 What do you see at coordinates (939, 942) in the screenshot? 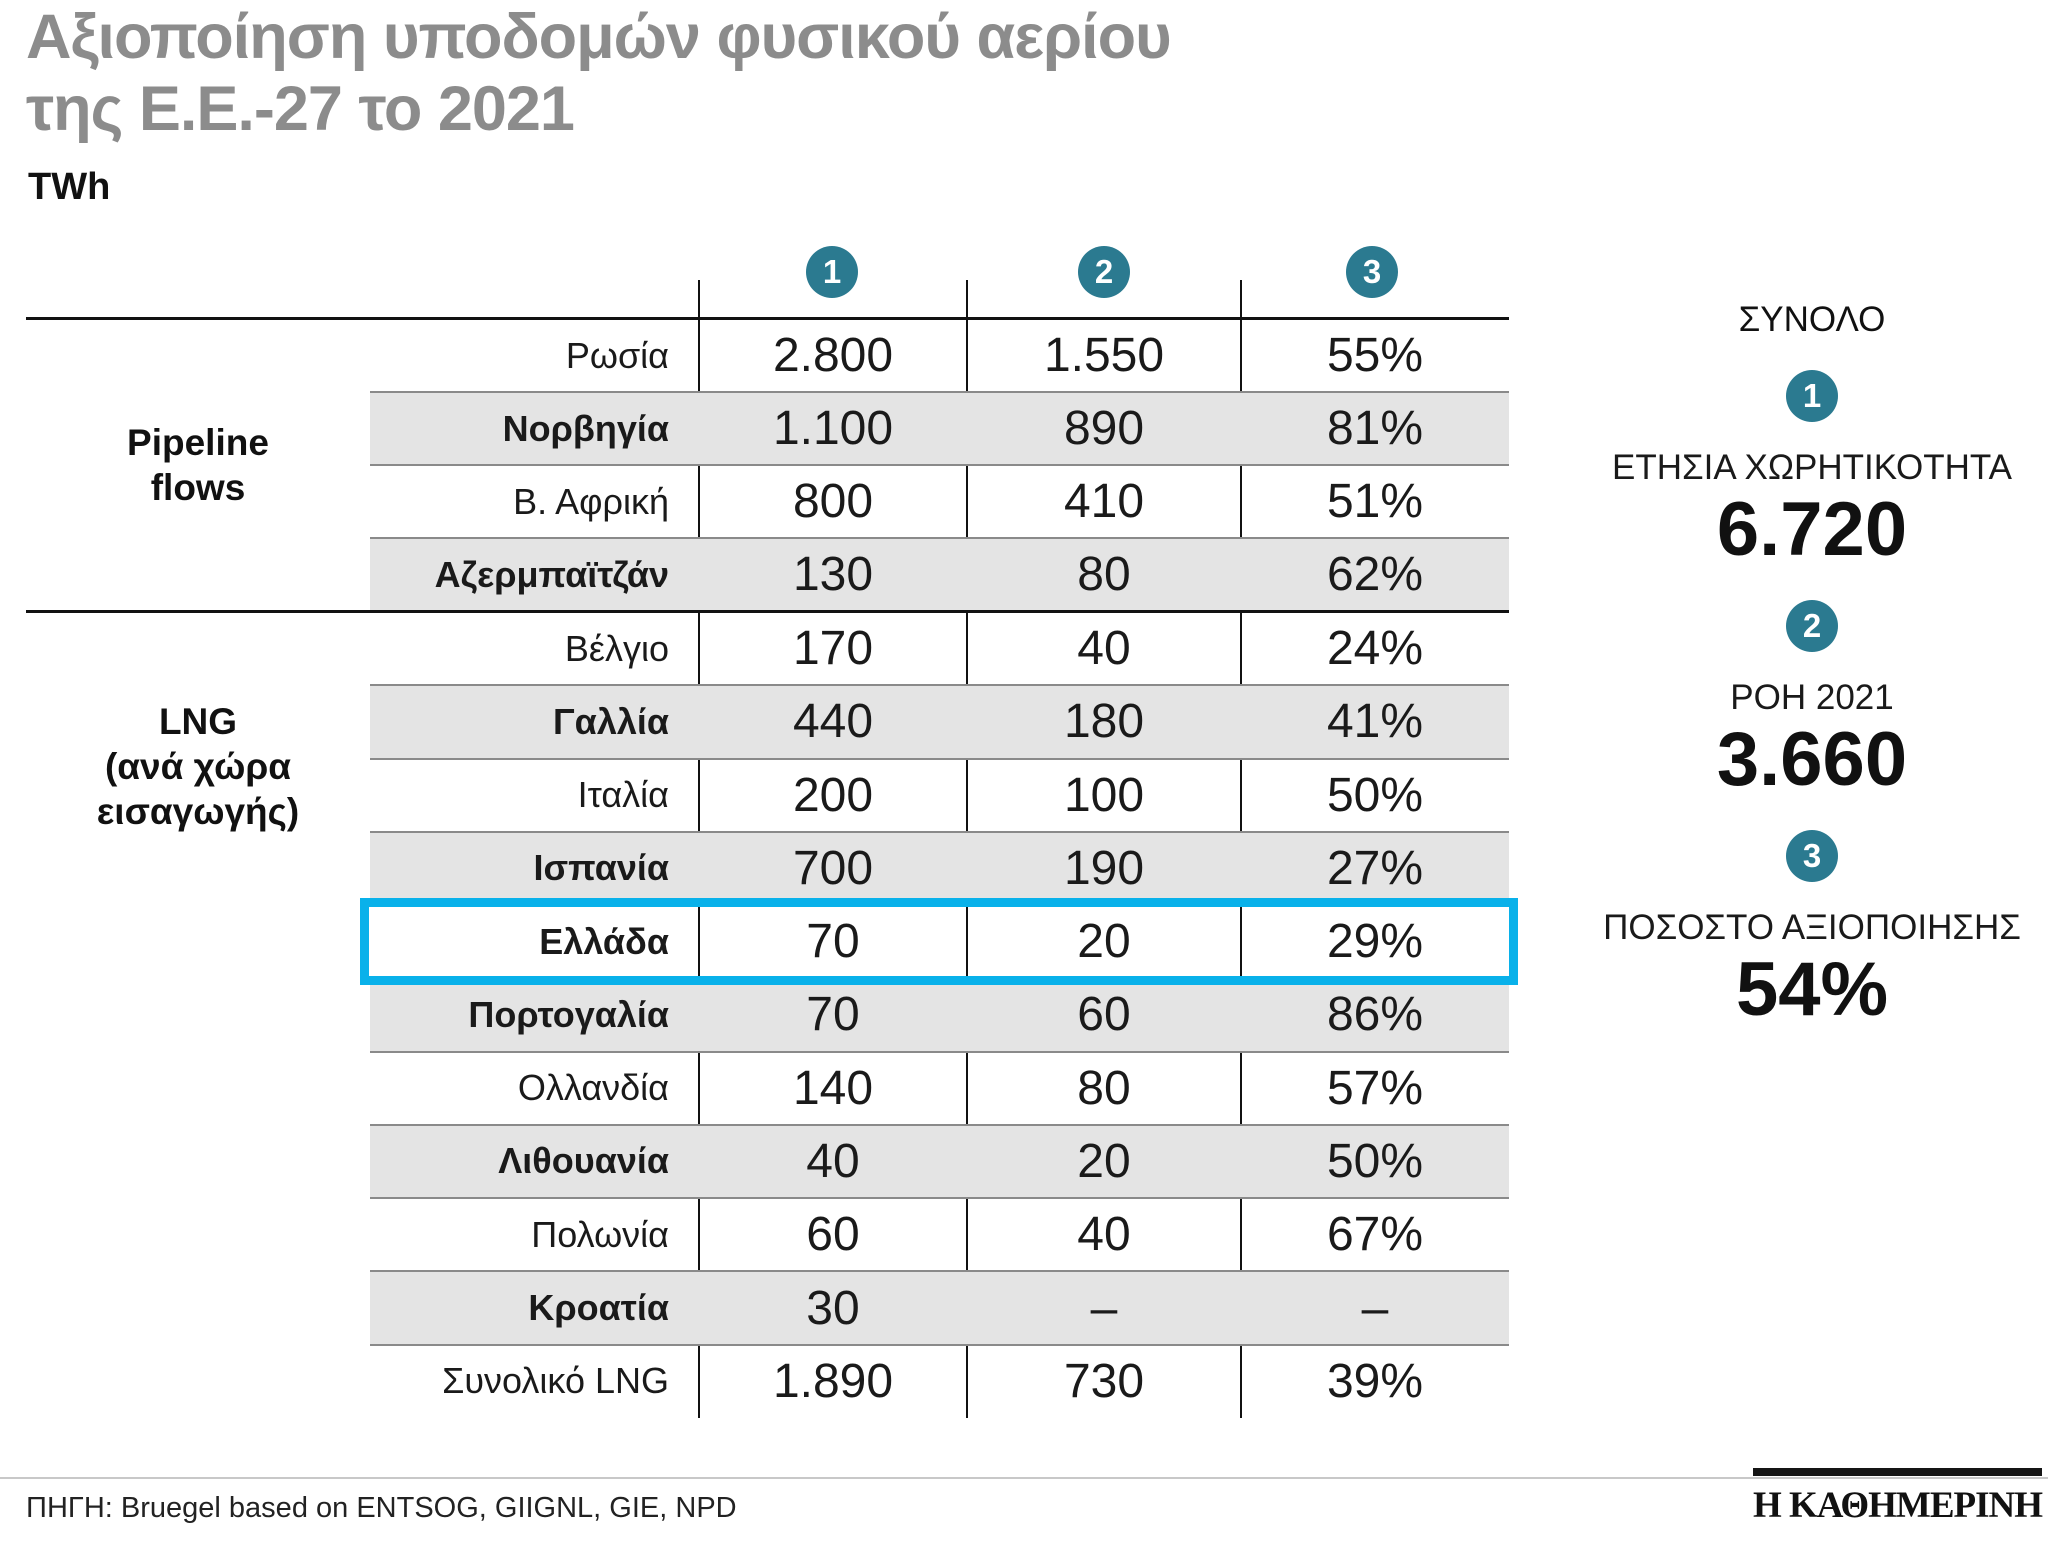
I see `table-row-highlighted-greece: Ελλάδα 70 20 29%` at bounding box center [939, 942].